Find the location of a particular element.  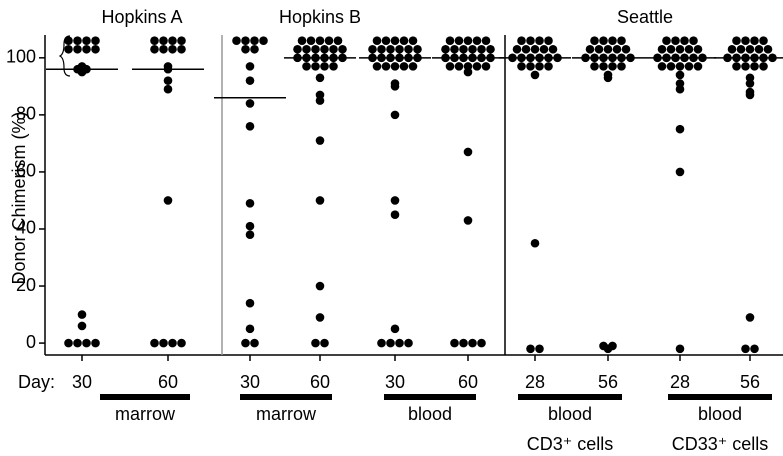

x-tick-label: 28 is located at coordinates (535, 382).